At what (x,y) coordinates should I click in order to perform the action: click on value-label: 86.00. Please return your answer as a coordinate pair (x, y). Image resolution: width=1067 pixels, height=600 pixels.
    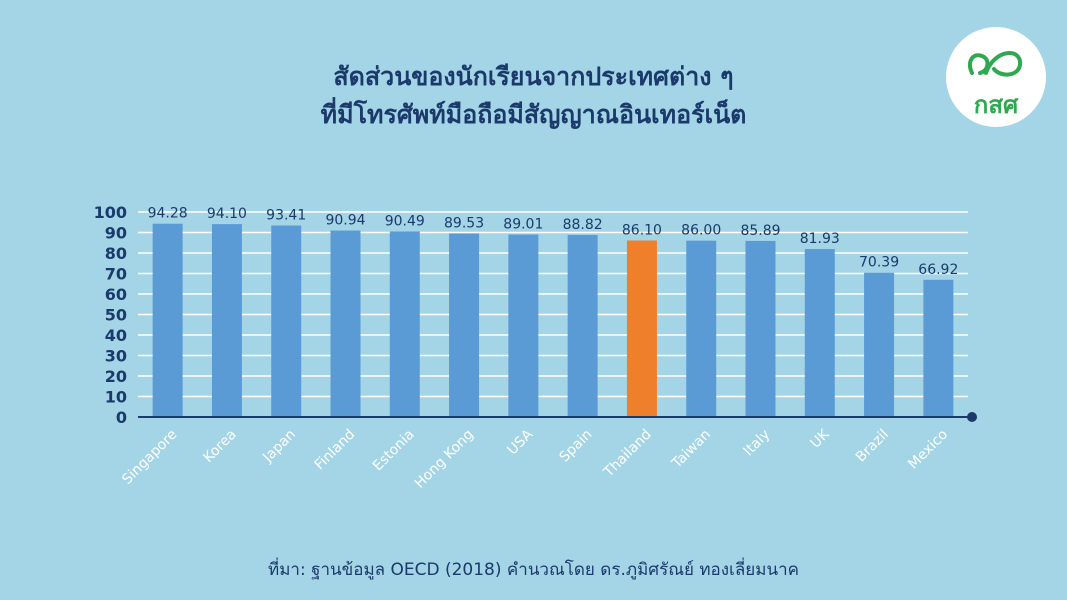
    Looking at the image, I should click on (701, 231).